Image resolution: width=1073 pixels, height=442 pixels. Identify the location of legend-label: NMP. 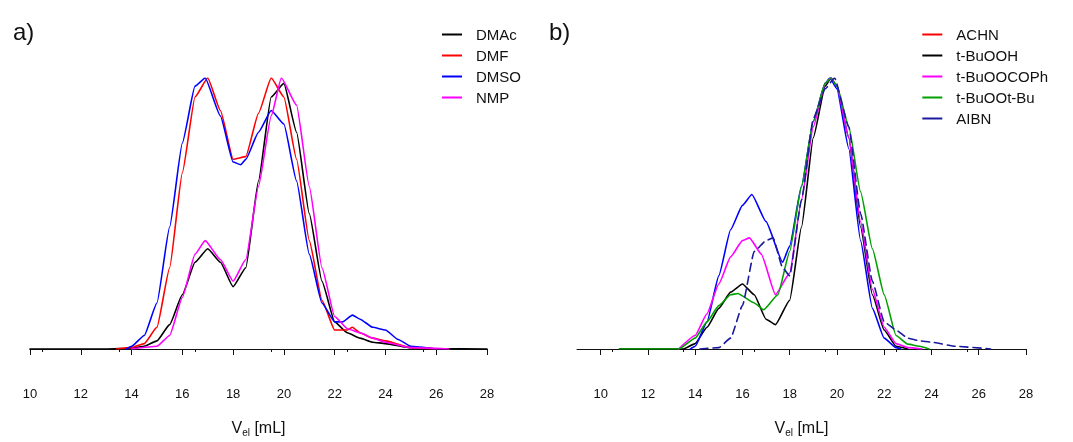
(493, 97).